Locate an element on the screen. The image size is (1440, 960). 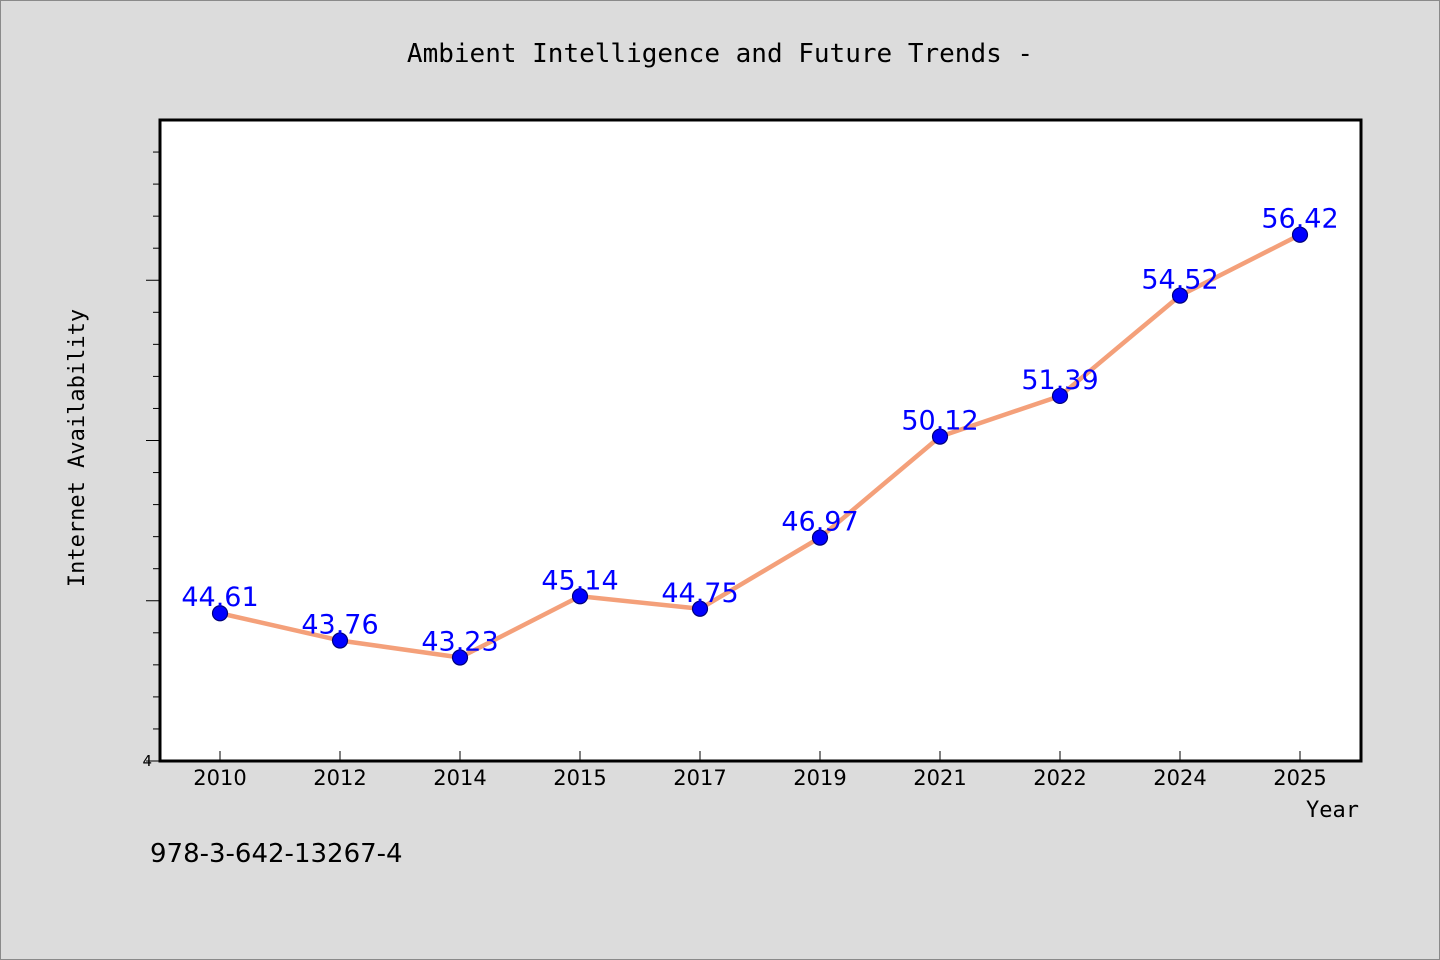
data-label: 43.23 is located at coordinates (459, 641).